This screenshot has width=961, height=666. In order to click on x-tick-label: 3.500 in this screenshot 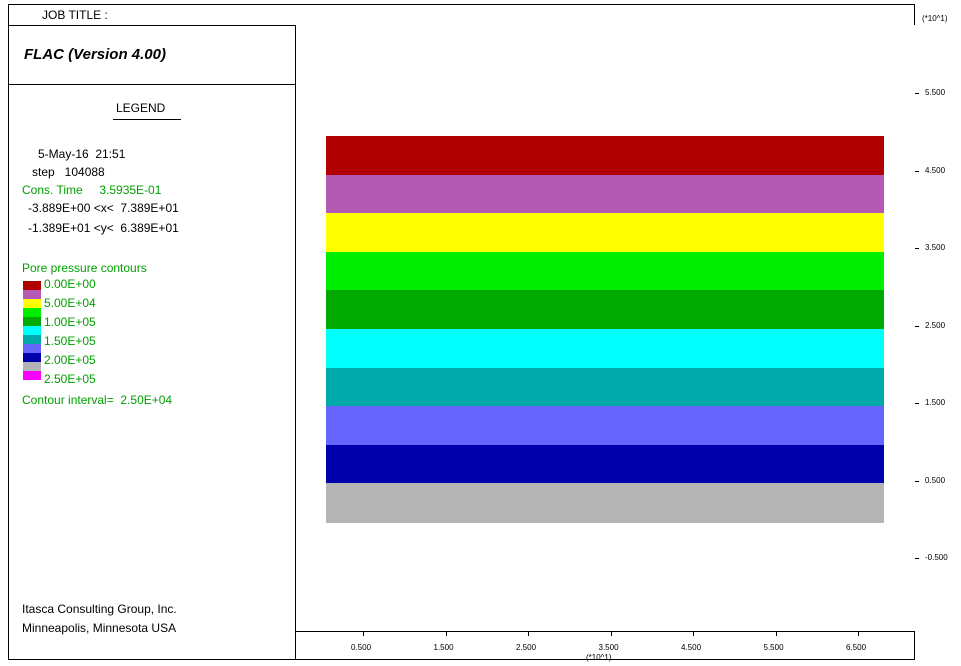, I will do `click(608, 647)`.